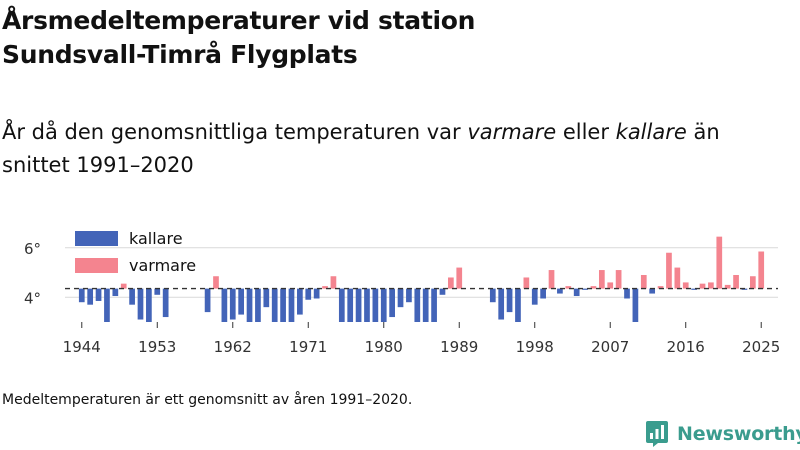  What do you see at coordinates (651, 132) in the screenshot?
I see `subtitle-cold-word: kallare` at bounding box center [651, 132].